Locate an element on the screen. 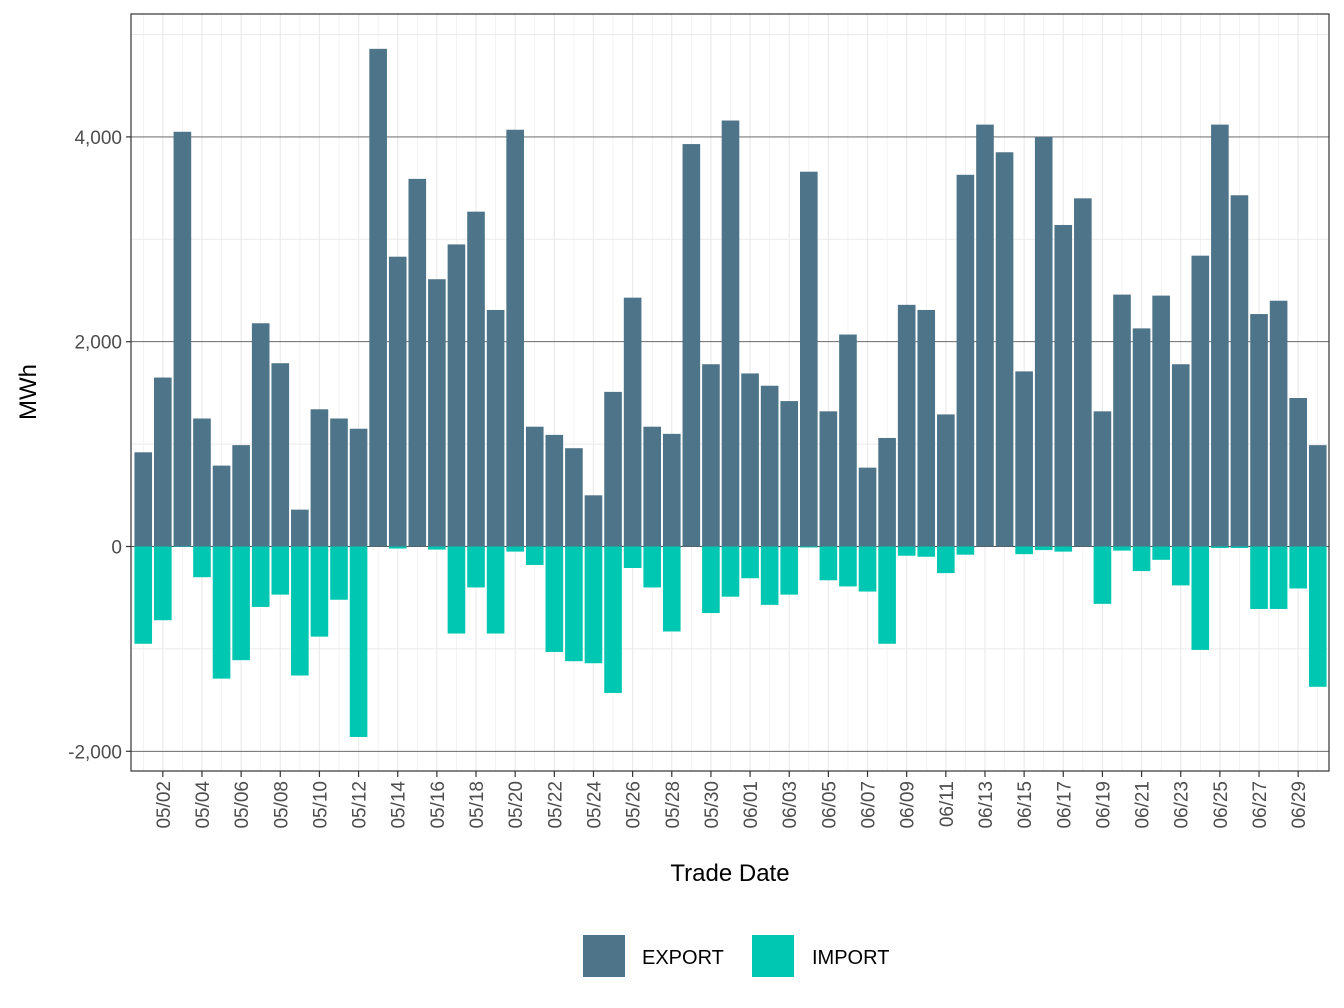  x-tick-label: 06/13 is located at coordinates (986, 805).